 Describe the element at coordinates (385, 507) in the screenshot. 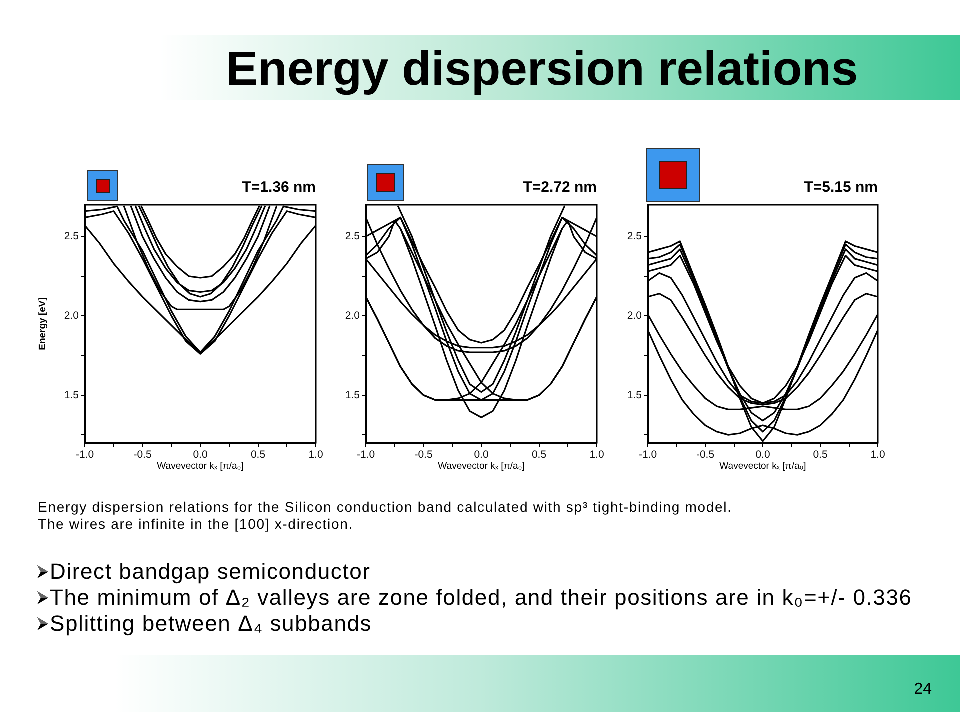

I see `text: Energy dispersion relations for the Silicon conduction band calculated with sp³ tight-binding model.` at that location.